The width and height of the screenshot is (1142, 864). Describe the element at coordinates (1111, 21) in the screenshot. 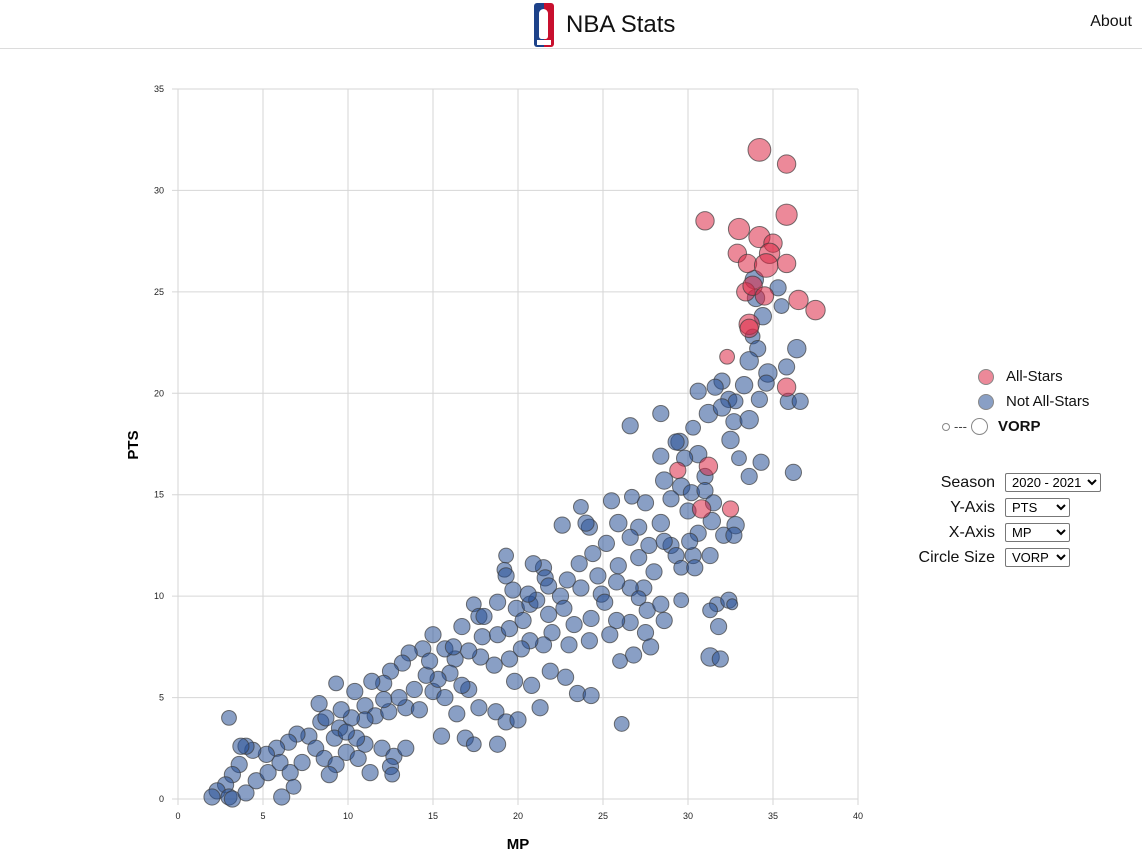

I see `about-link: About` at that location.